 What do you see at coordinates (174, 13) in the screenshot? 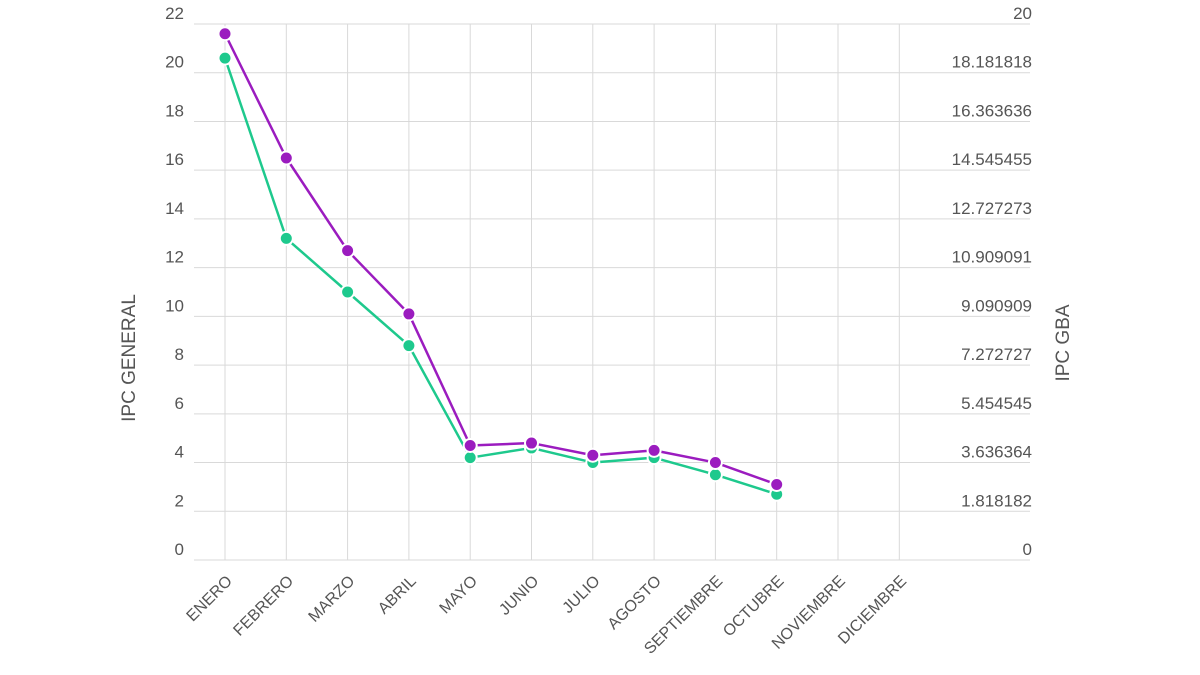
I see `y-tick-label: 22` at bounding box center [174, 13].